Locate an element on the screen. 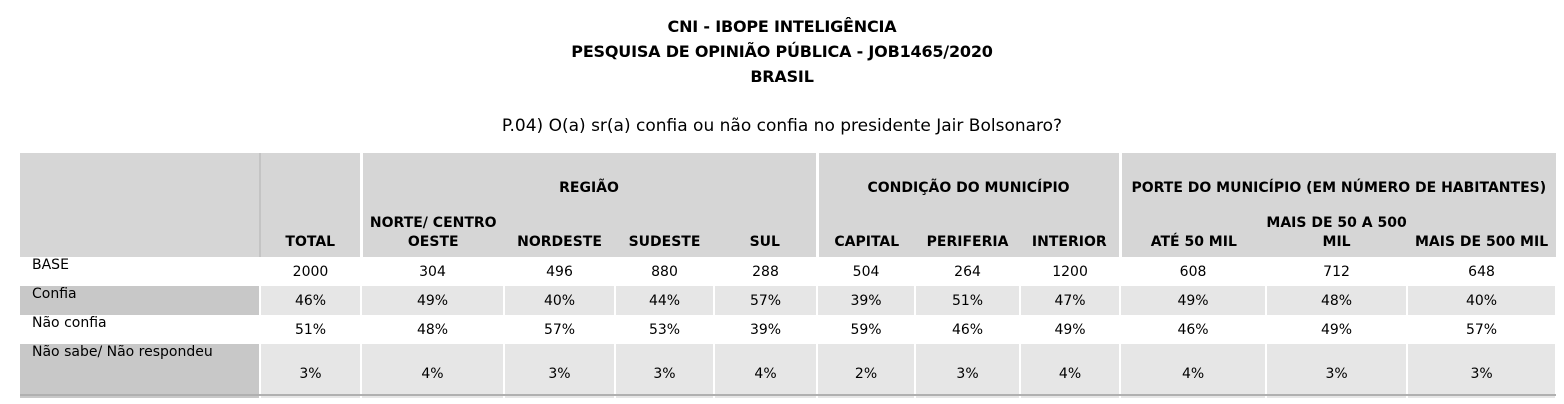 The width and height of the screenshot is (1564, 404). group-regiao: REGIÃO is located at coordinates (588, 176).